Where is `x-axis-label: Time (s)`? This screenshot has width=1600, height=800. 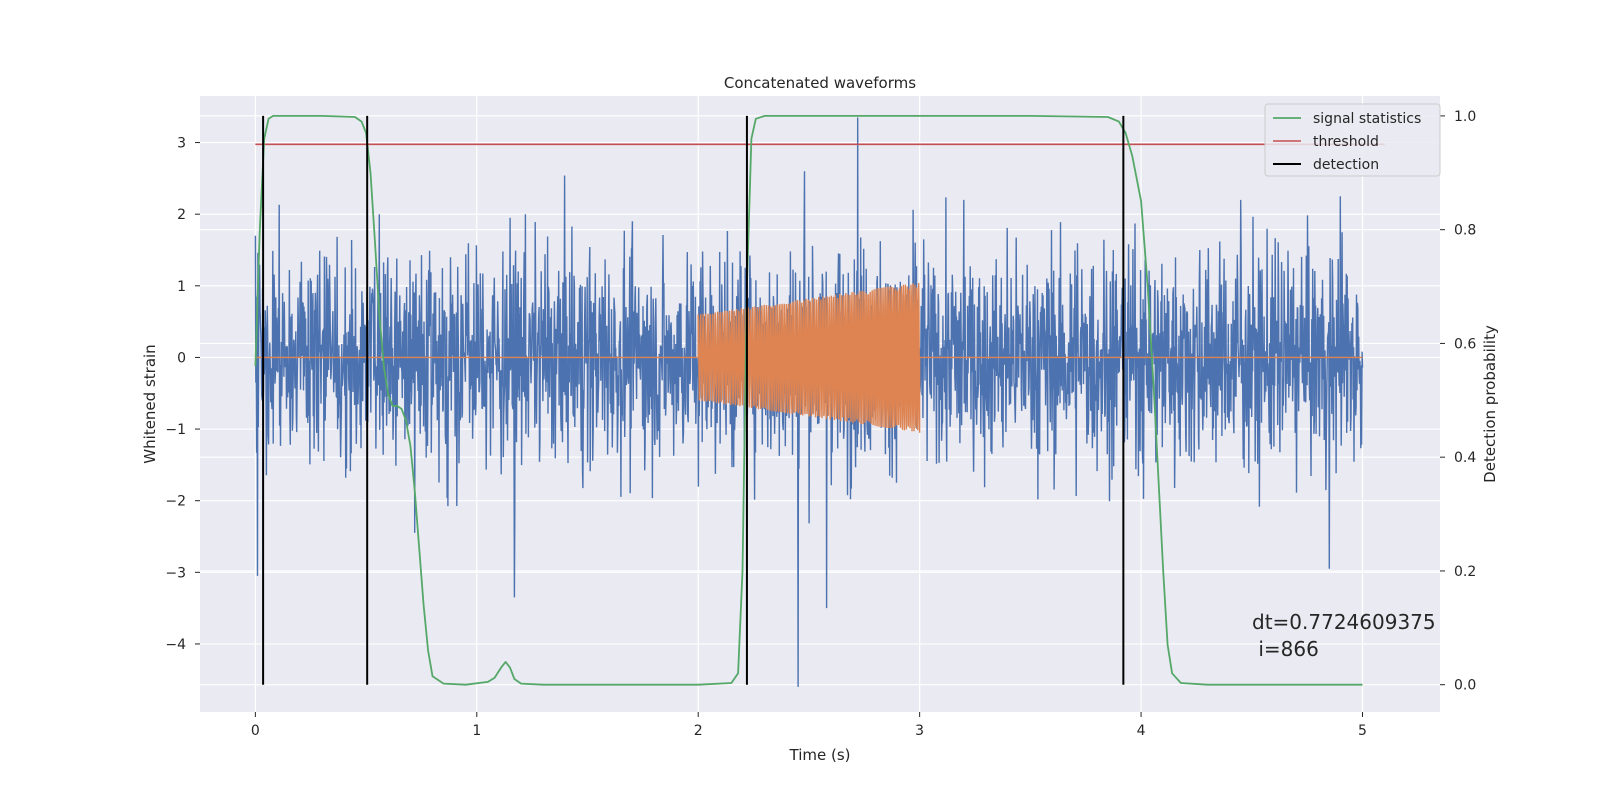
x-axis-label: Time (s) is located at coordinates (820, 755).